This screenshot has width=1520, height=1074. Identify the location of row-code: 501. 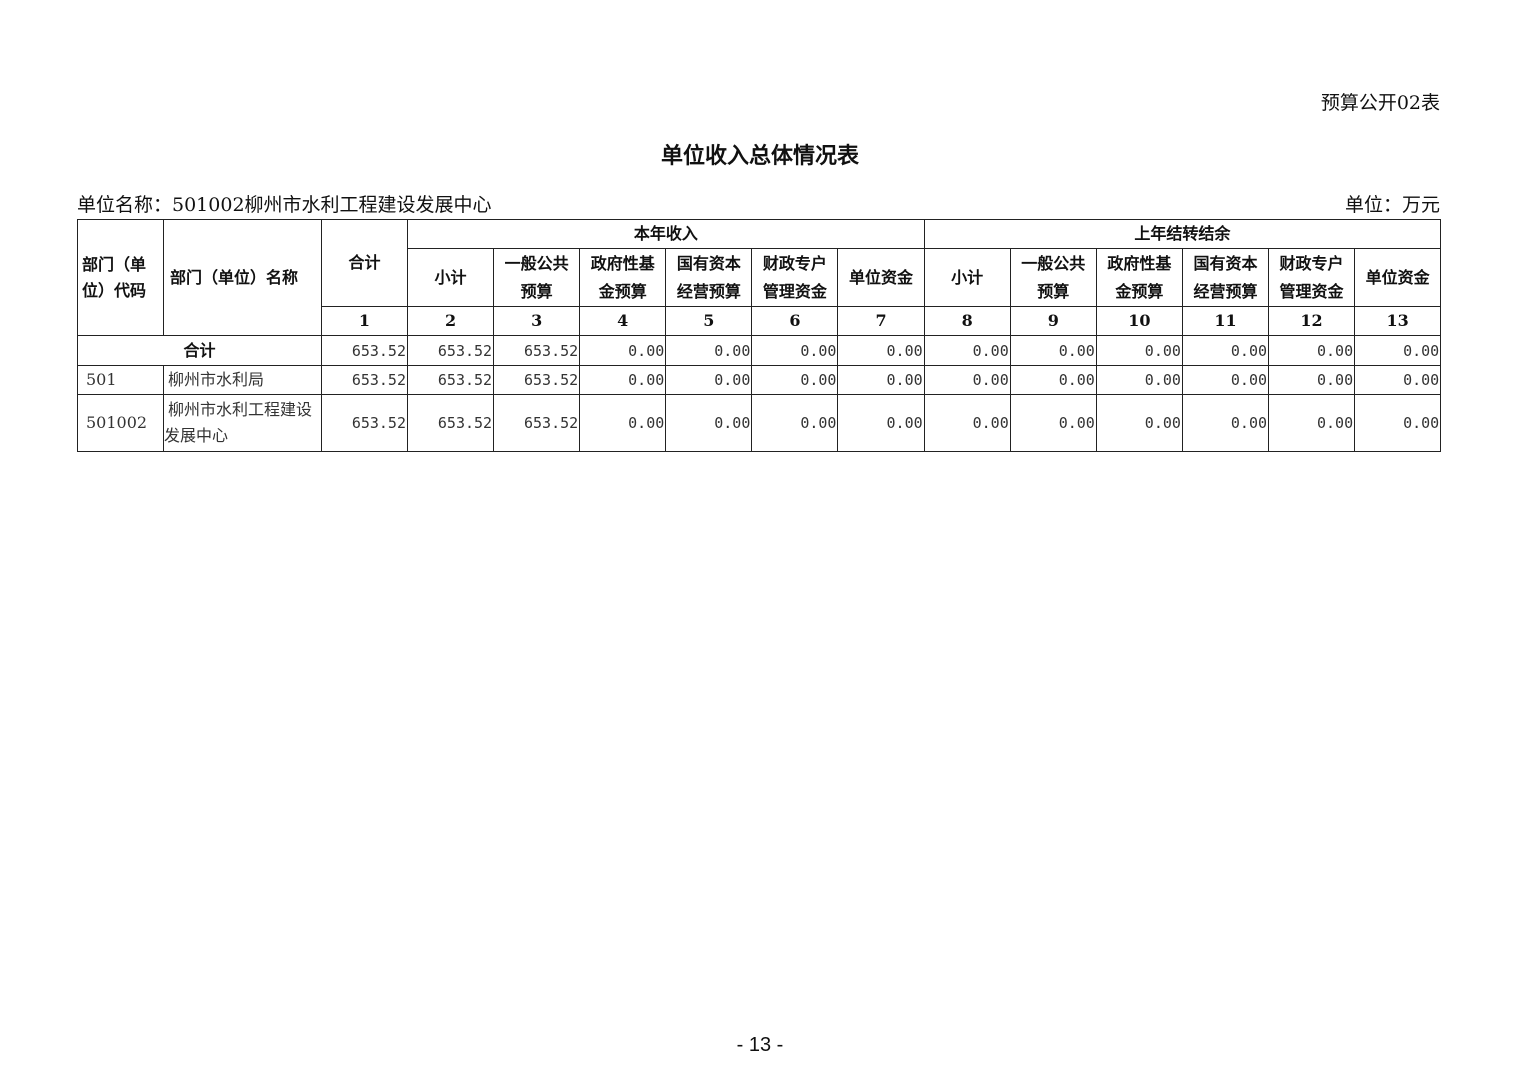
(120, 380).